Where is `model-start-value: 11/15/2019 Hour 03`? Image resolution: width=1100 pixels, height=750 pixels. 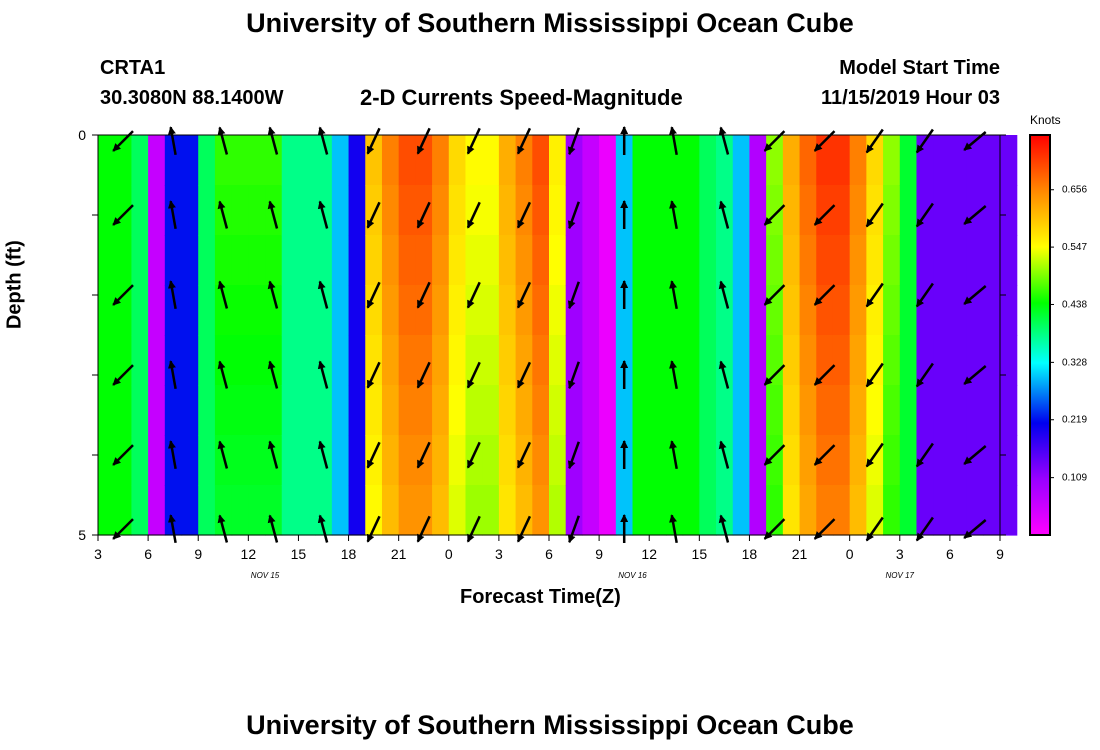
model-start-value: 11/15/2019 Hour 03 is located at coordinates (910, 98).